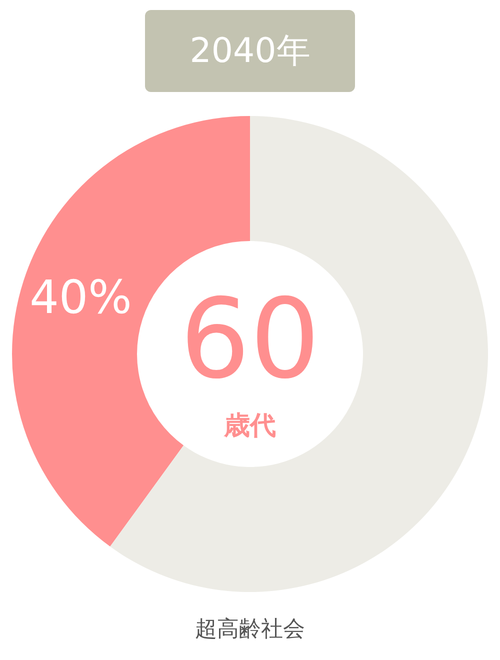  What do you see at coordinates (81, 297) in the screenshot?
I see `data-label: 40%` at bounding box center [81, 297].